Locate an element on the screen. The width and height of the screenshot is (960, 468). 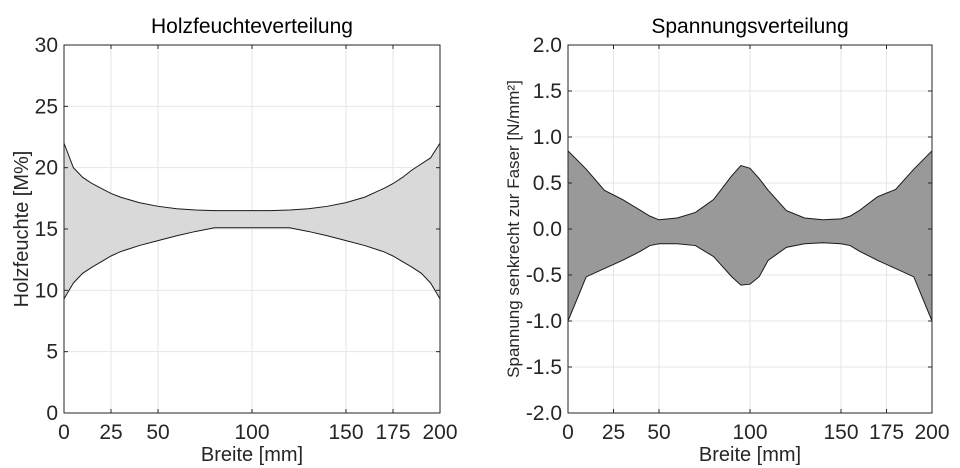
y-tick-label: 2.0 is located at coordinates (547, 45).